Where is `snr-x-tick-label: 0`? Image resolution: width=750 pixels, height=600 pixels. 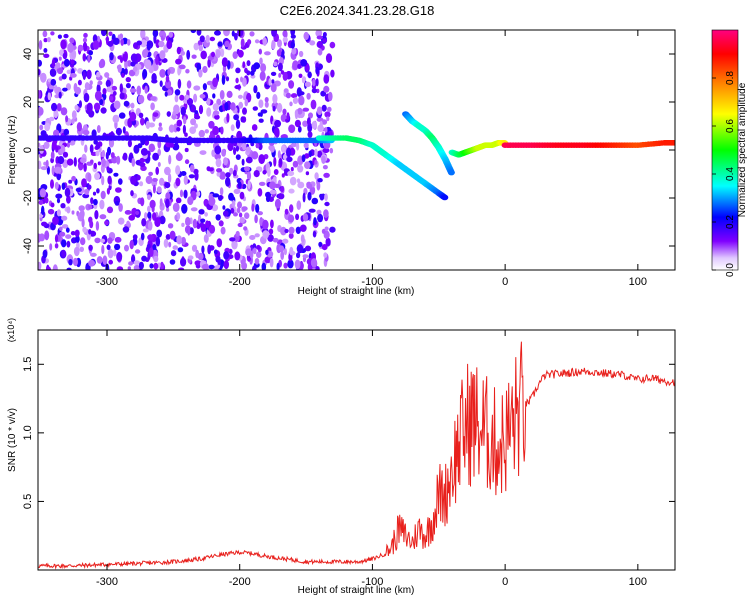
snr-x-tick-label: 0 is located at coordinates (505, 582).